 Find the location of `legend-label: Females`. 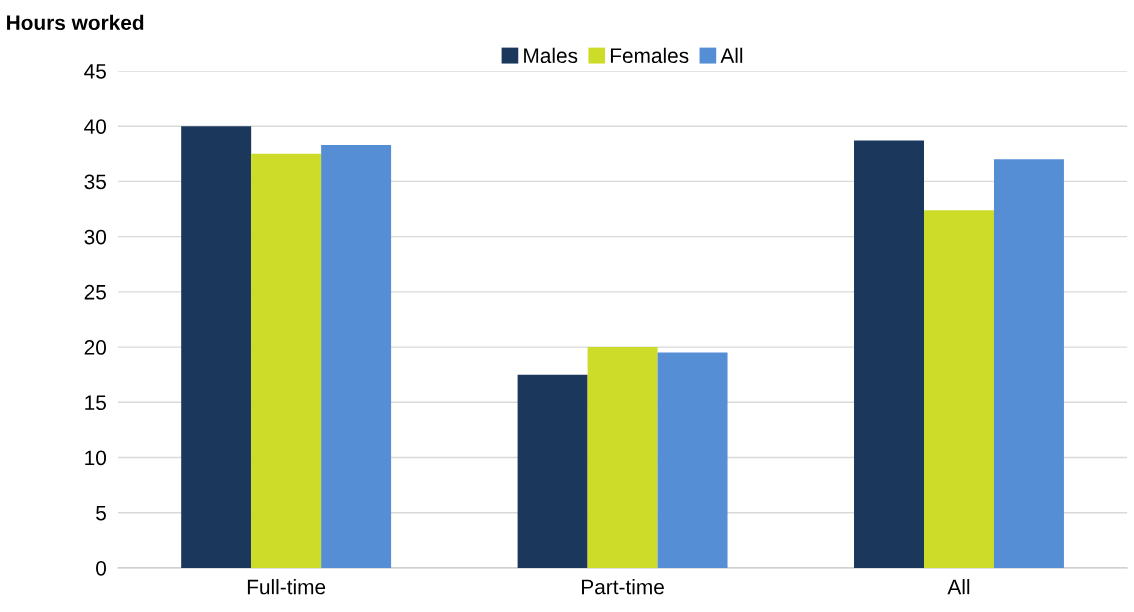

legend-label: Females is located at coordinates (649, 55).